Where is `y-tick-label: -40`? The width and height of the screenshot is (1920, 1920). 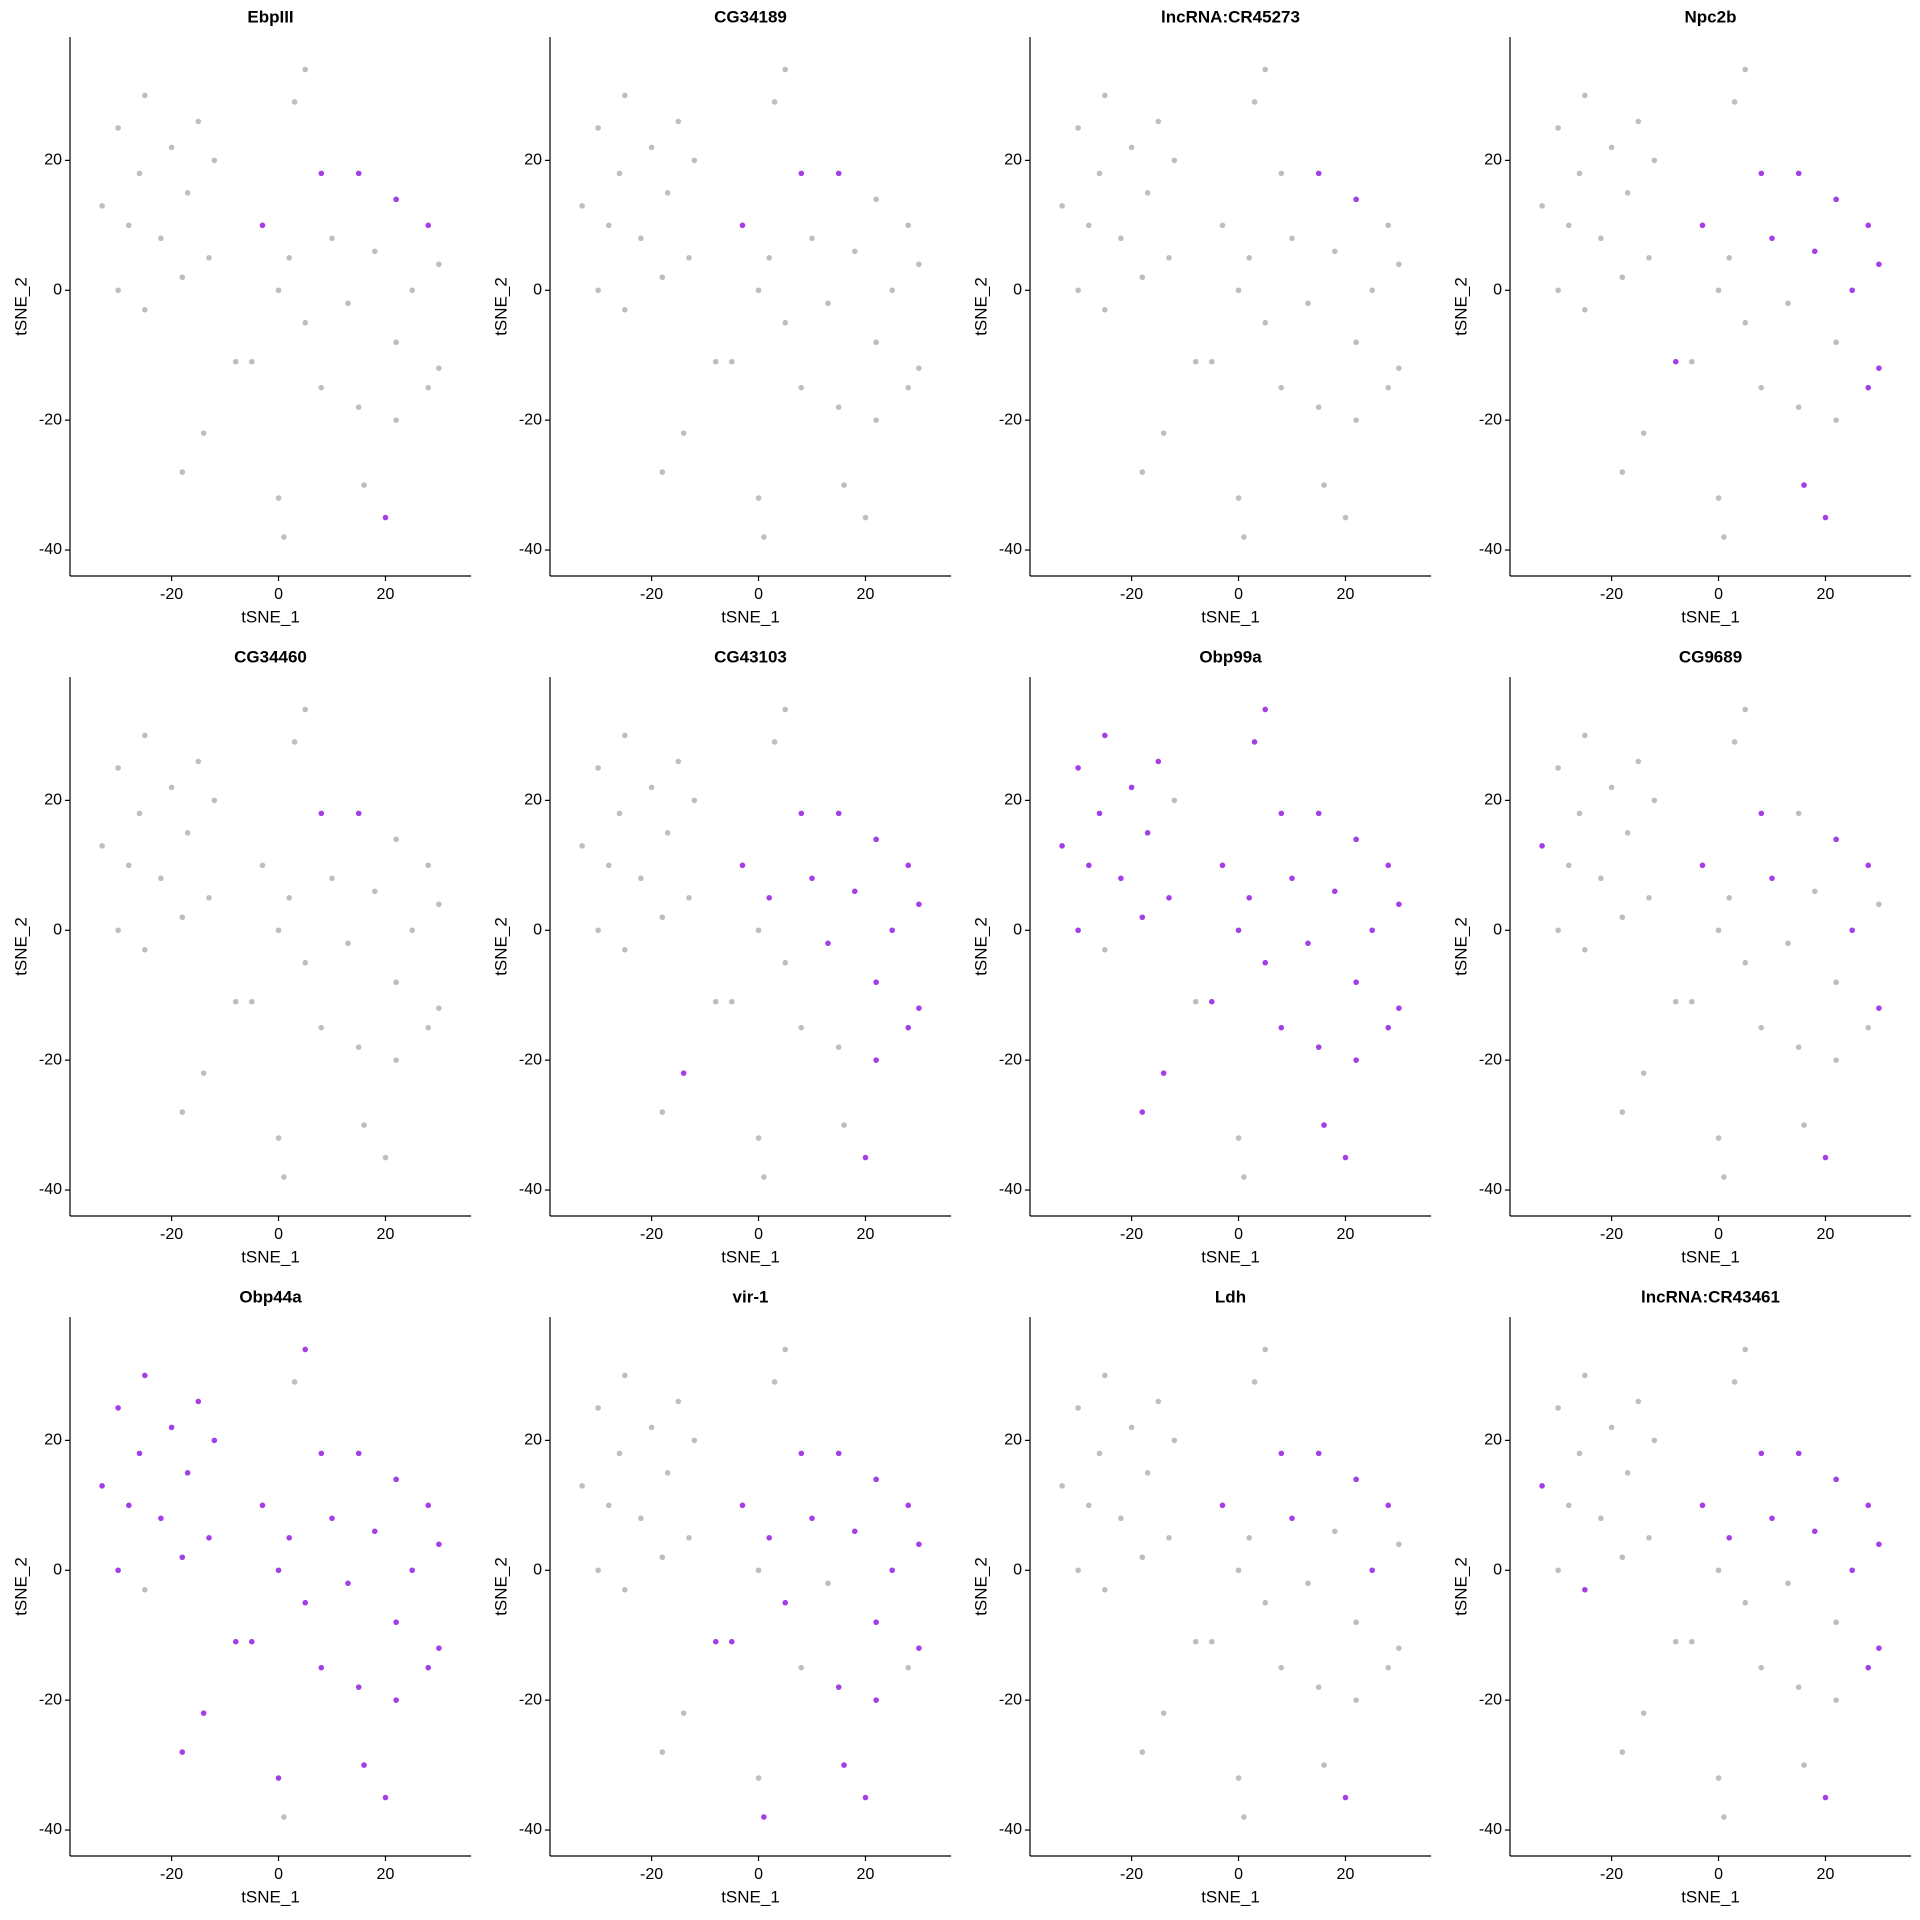
y-tick-label: -40 is located at coordinates (530, 549).